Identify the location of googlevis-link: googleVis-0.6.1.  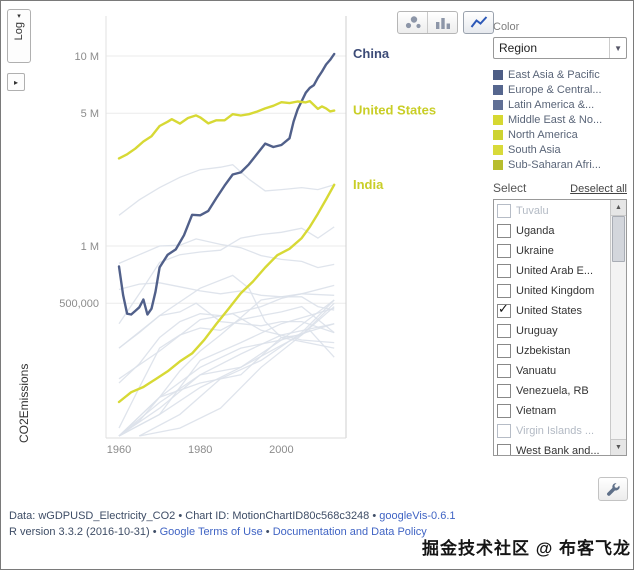
(417, 516).